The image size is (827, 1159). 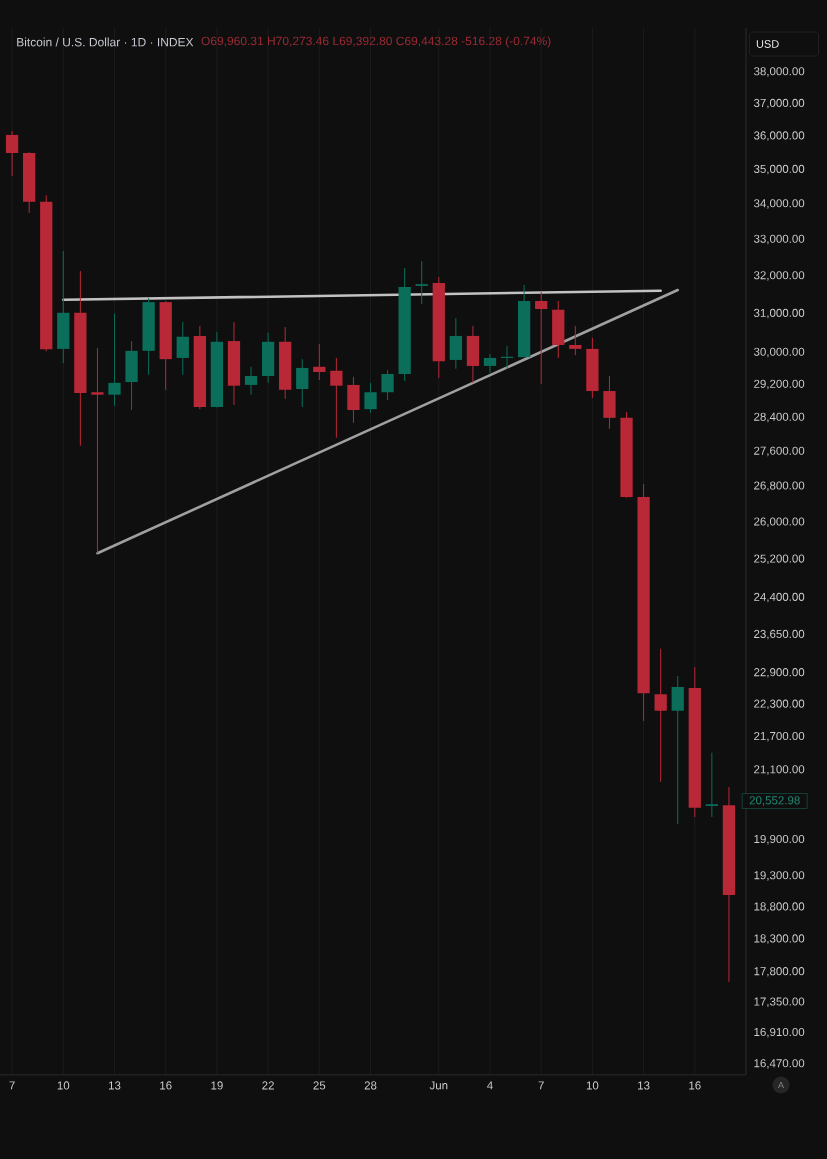 What do you see at coordinates (376, 42) in the screenshot?
I see `text: O69,960.31 H70,273.46 L69,392.80 C69,443.28 -516.28 (-0.74%)` at bounding box center [376, 42].